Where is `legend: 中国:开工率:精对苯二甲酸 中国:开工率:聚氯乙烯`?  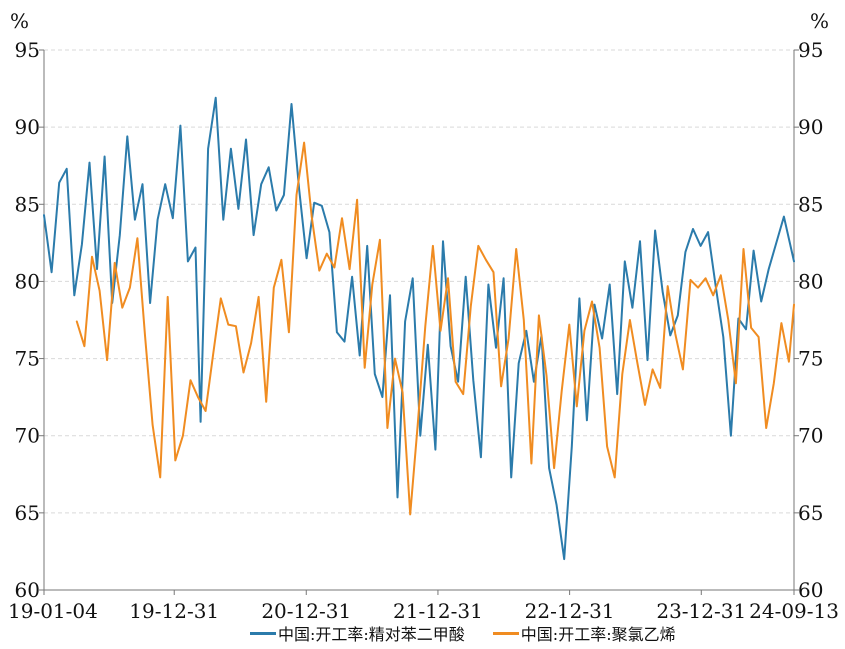
legend: 中国:开工率:精对苯二甲酸 中国:开工率:聚氯乙烯 is located at coordinates (477, 633).